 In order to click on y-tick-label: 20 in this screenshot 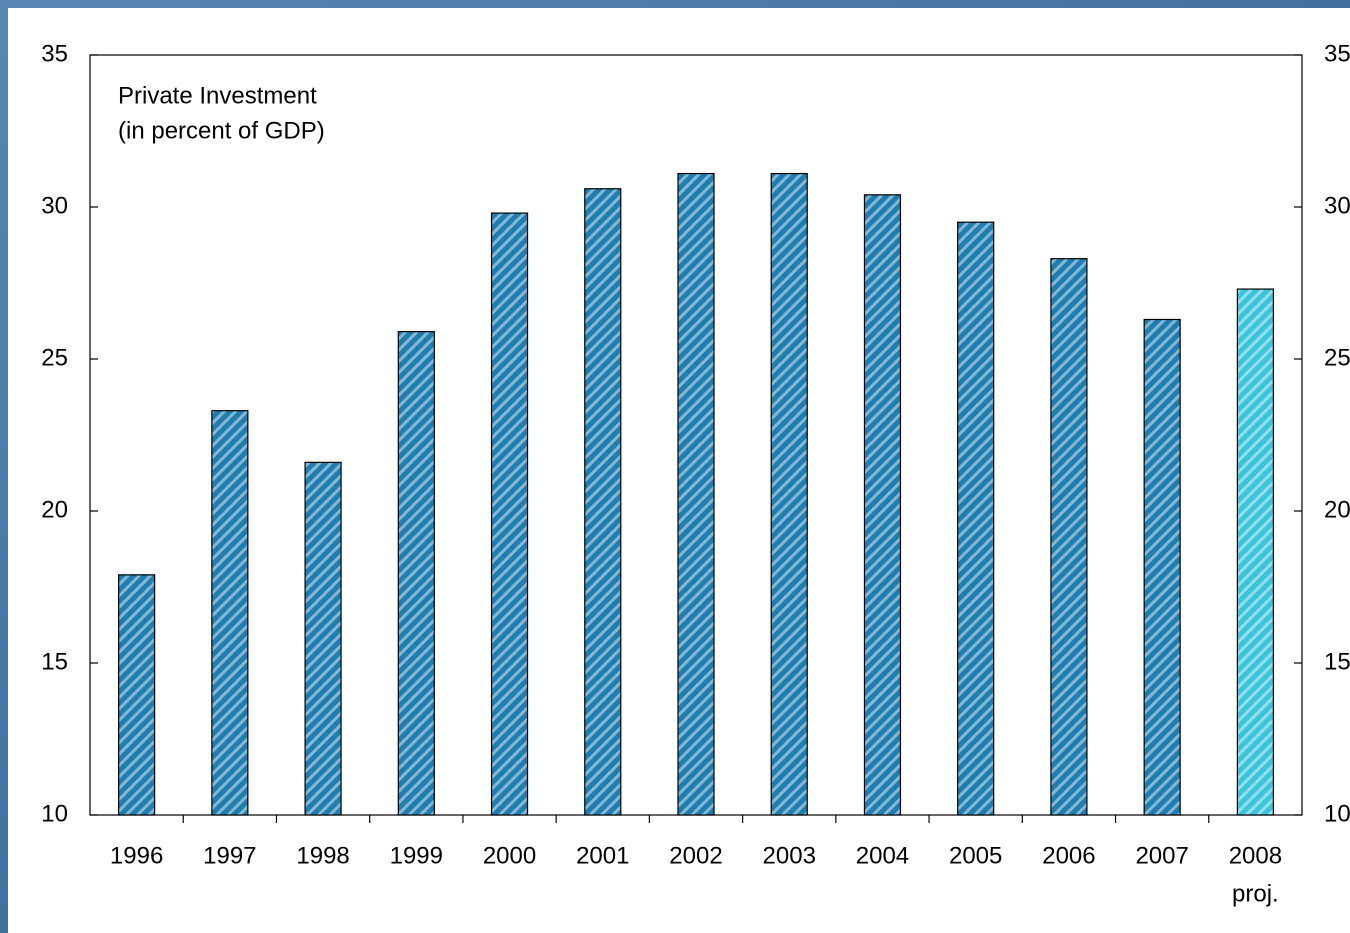, I will do `click(54, 509)`.